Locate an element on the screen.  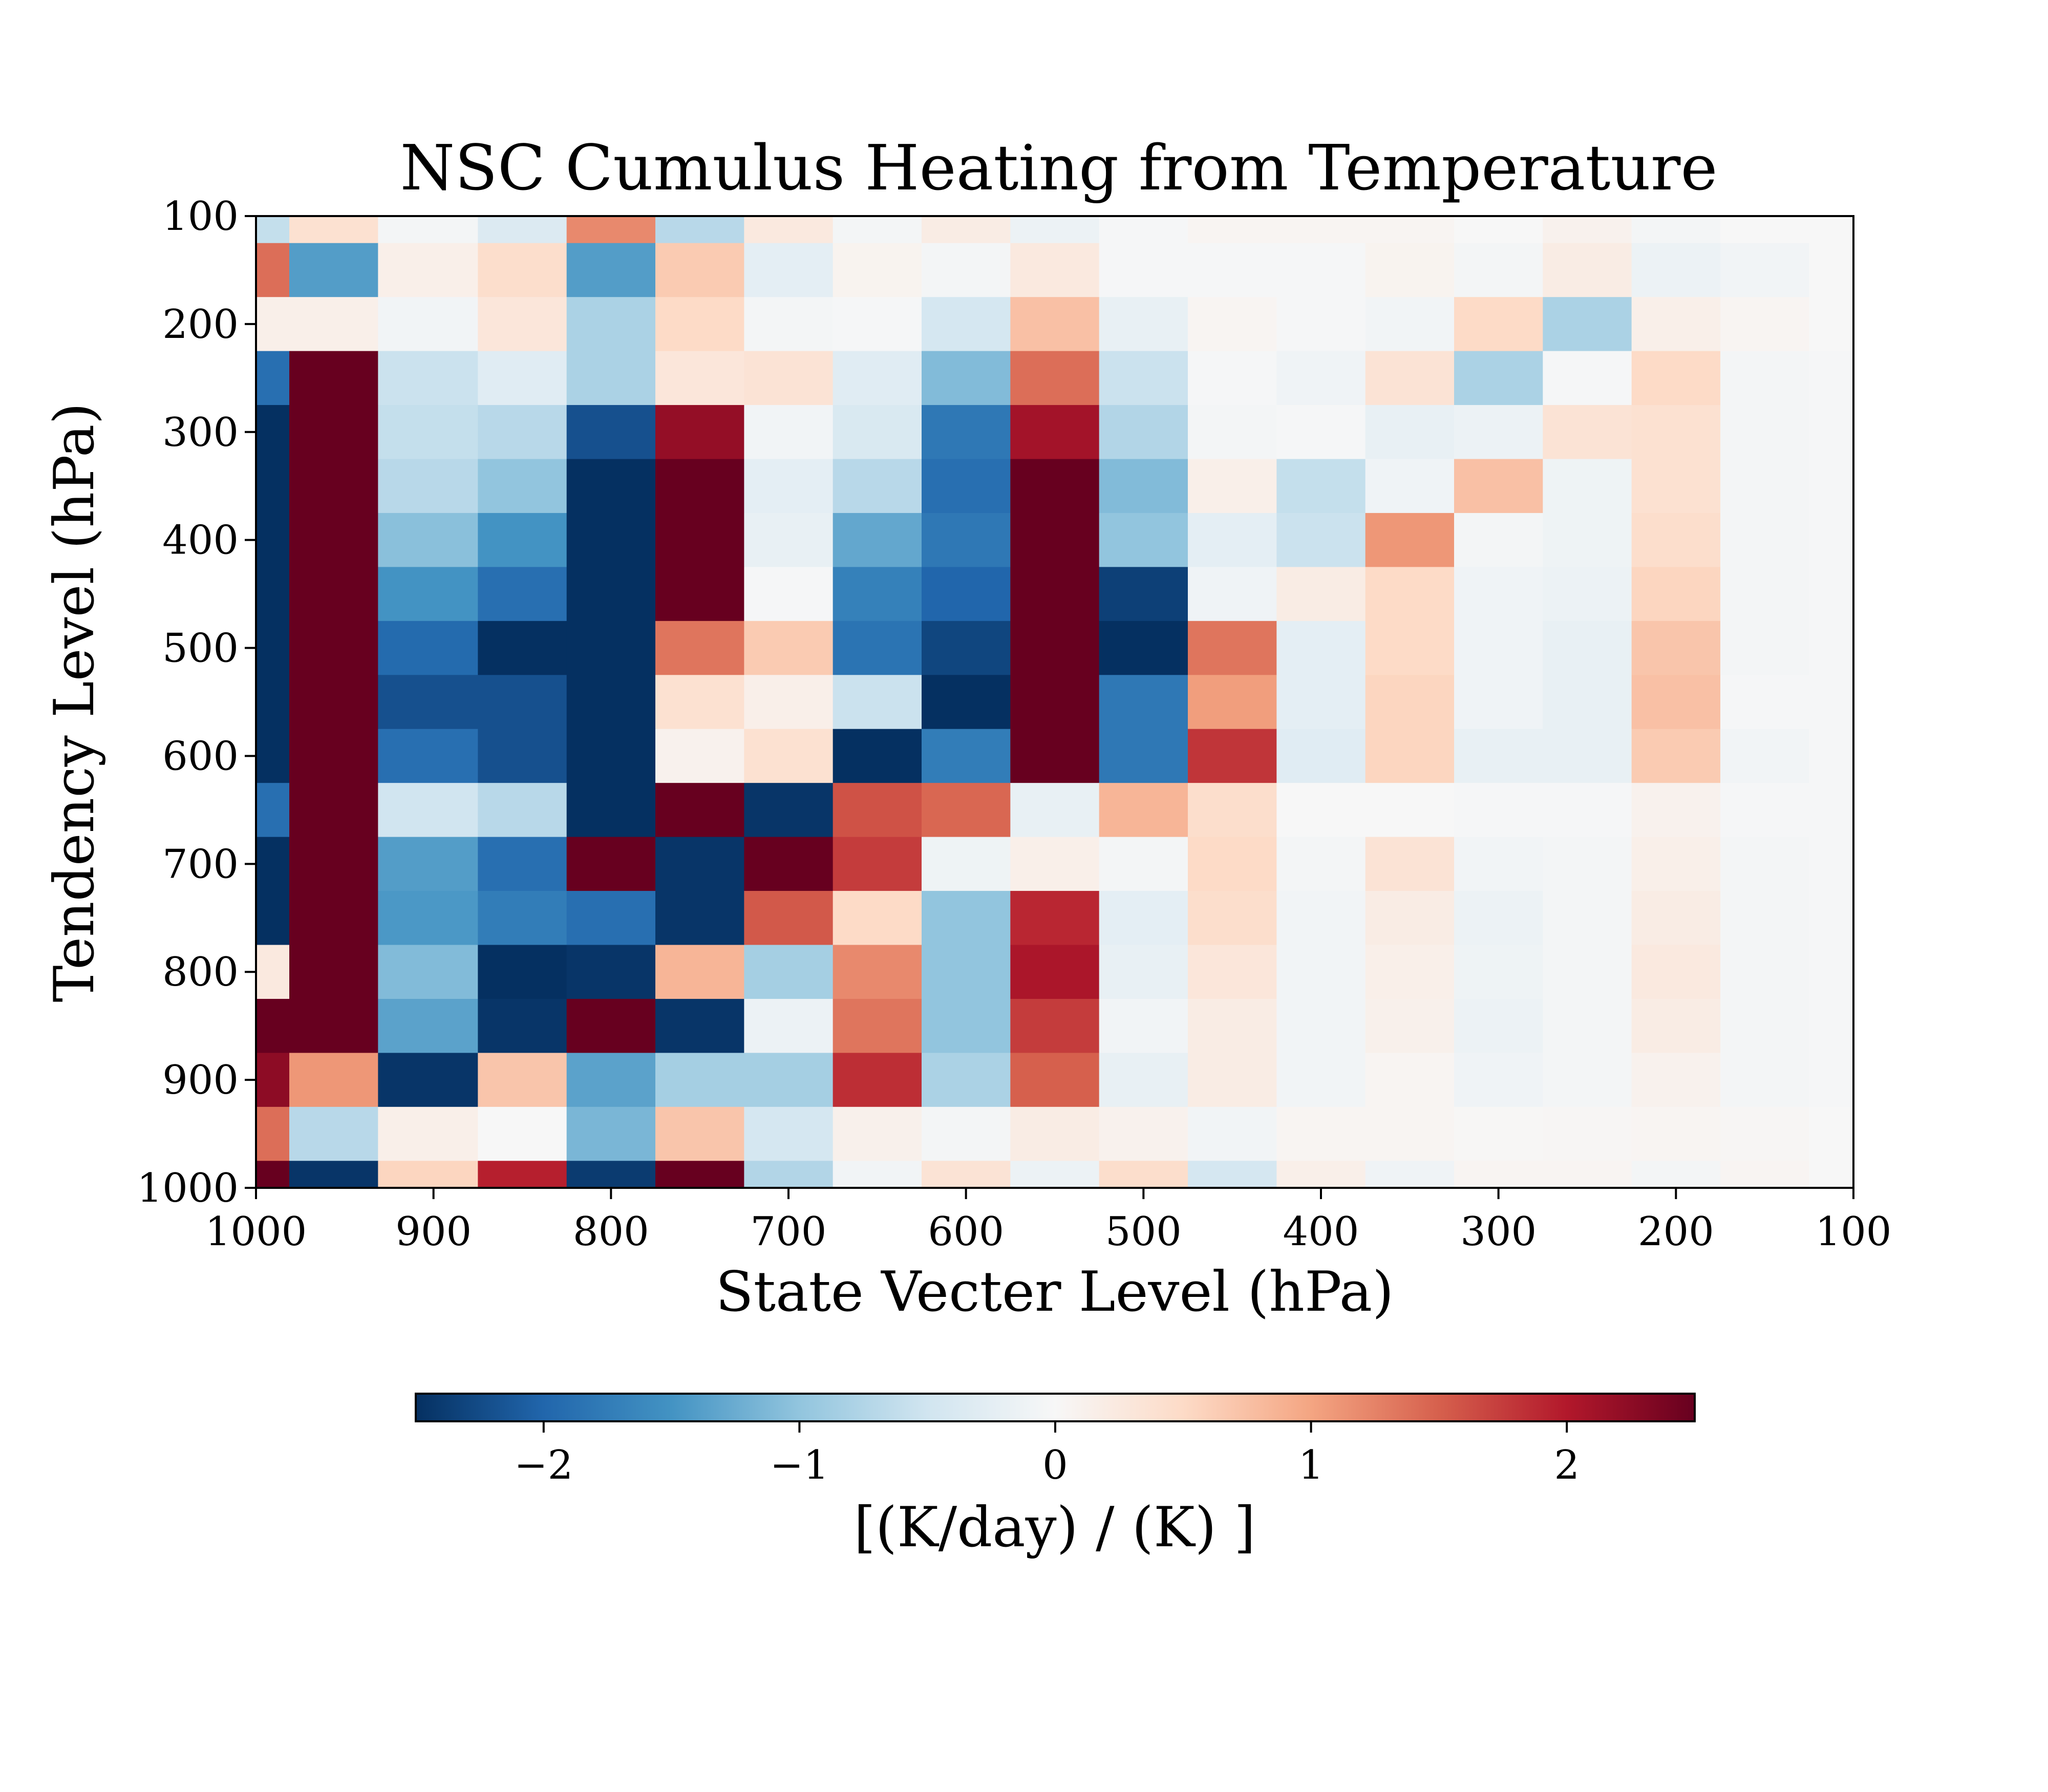
x-axis-ticks: 1000 900 800 700 600 500 400 300 200 100 is located at coordinates (1048, 1221).